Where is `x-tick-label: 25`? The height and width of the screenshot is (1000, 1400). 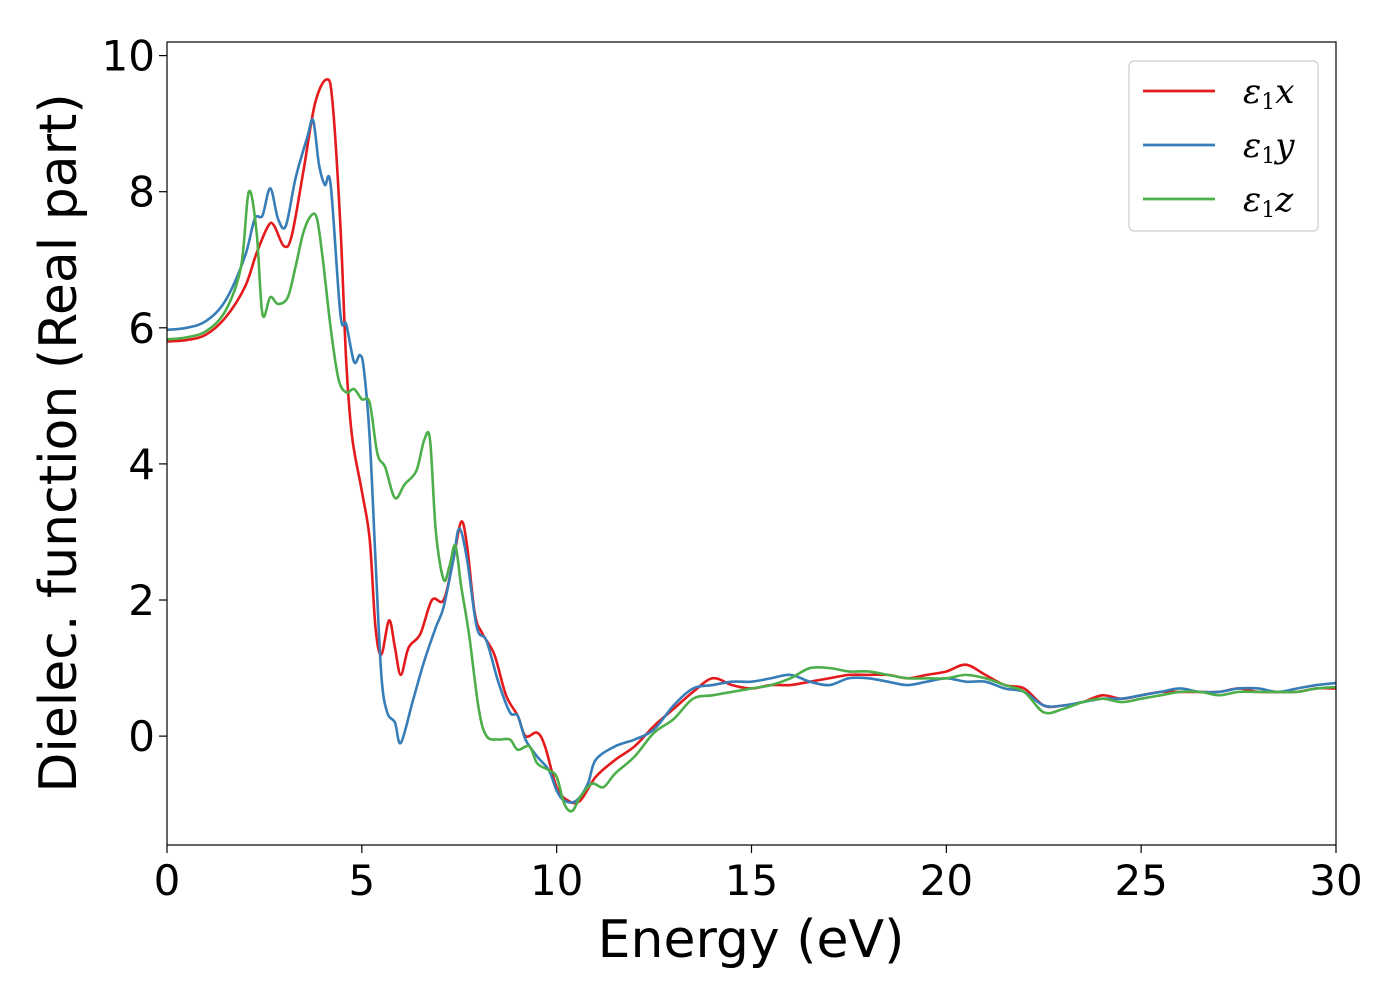
x-tick-label: 25 is located at coordinates (1140, 880).